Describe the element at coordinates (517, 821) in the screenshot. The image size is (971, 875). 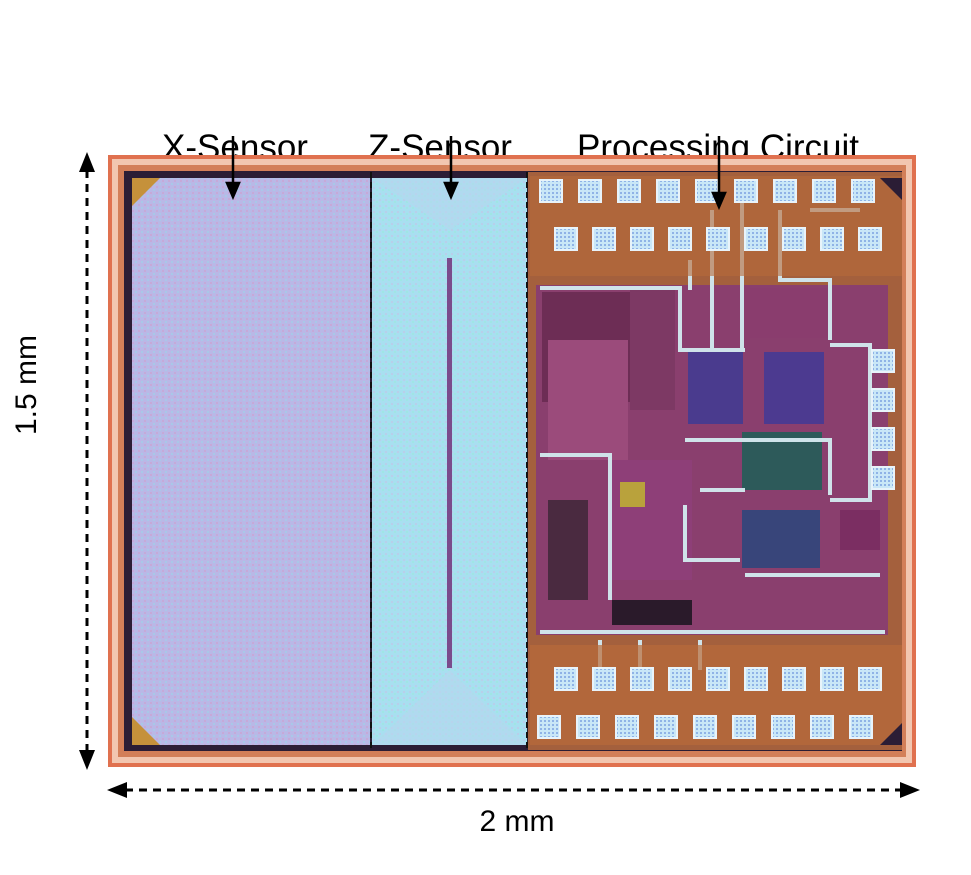
I see `width-dimension-label: 2 mm` at that location.